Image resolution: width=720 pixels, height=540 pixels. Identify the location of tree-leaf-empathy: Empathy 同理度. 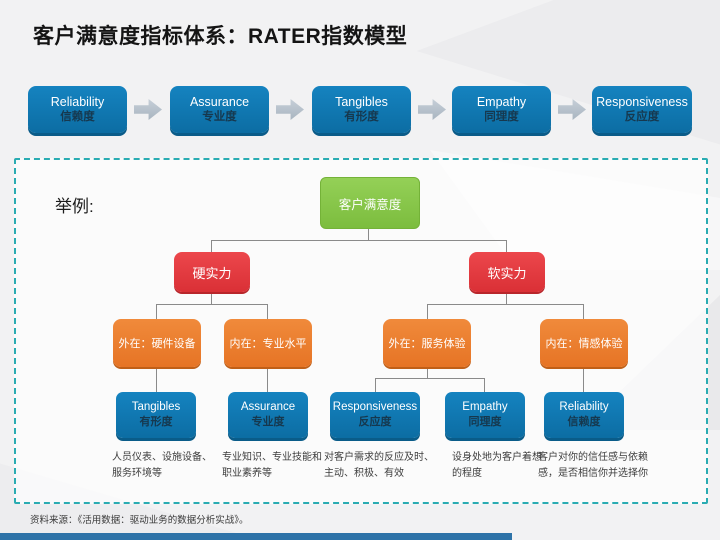
(485, 415).